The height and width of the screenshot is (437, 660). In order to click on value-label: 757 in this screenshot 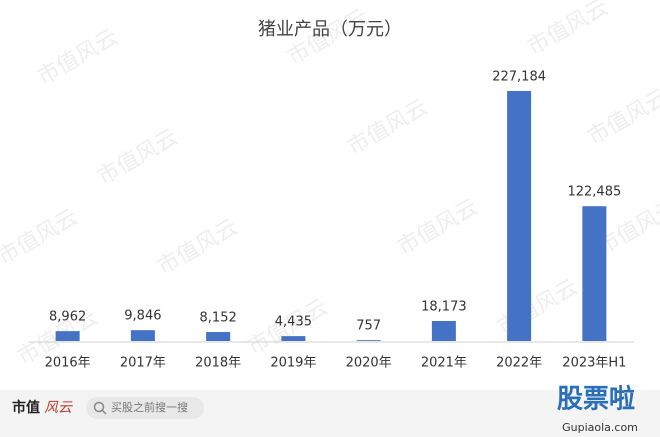, I will do `click(368, 326)`.